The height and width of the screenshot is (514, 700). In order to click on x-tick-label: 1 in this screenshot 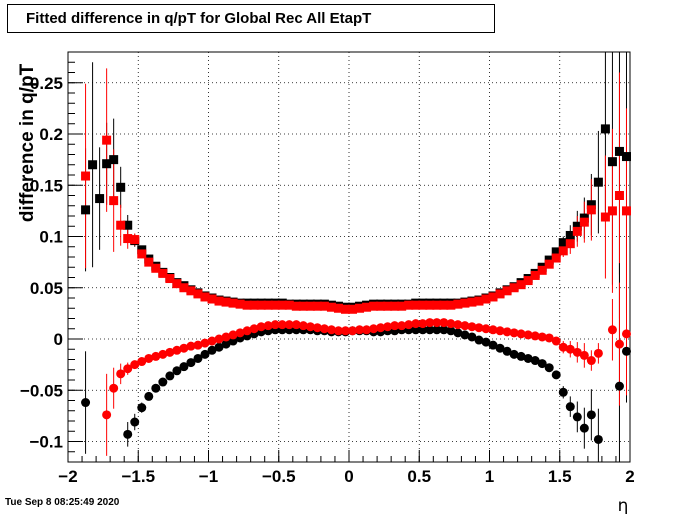, I will do `click(489, 476)`.